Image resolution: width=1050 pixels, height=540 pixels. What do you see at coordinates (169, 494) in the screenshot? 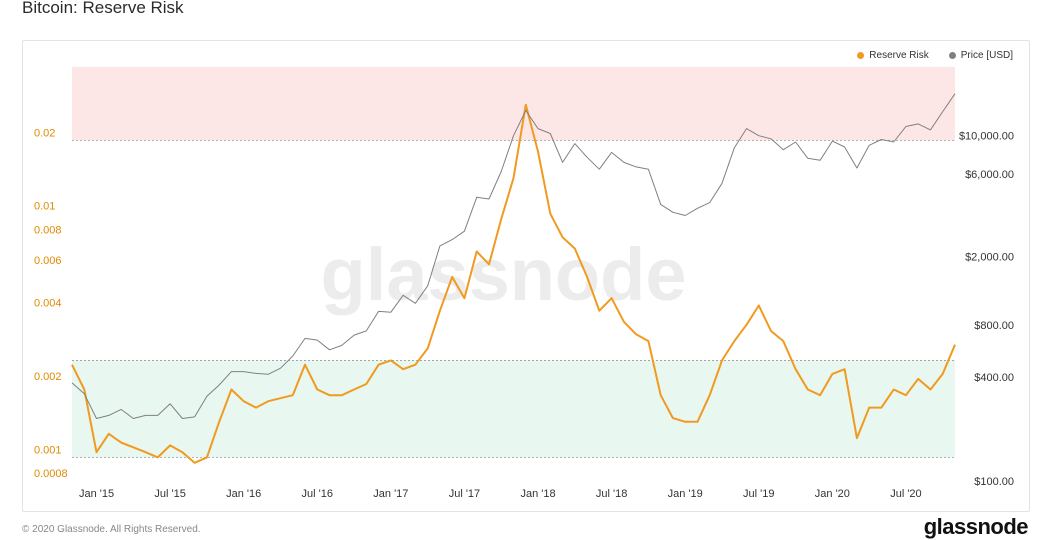
I see `x-tick-label: Jul '15` at bounding box center [169, 494].